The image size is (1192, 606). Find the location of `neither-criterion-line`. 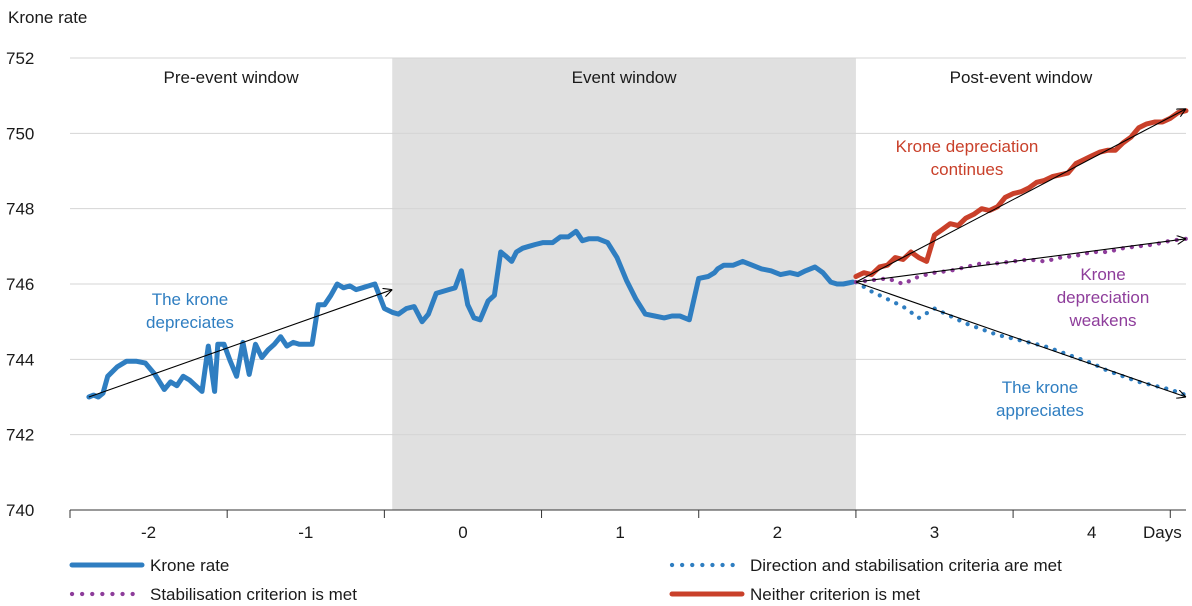

neither-criterion-line is located at coordinates (1021, 193).